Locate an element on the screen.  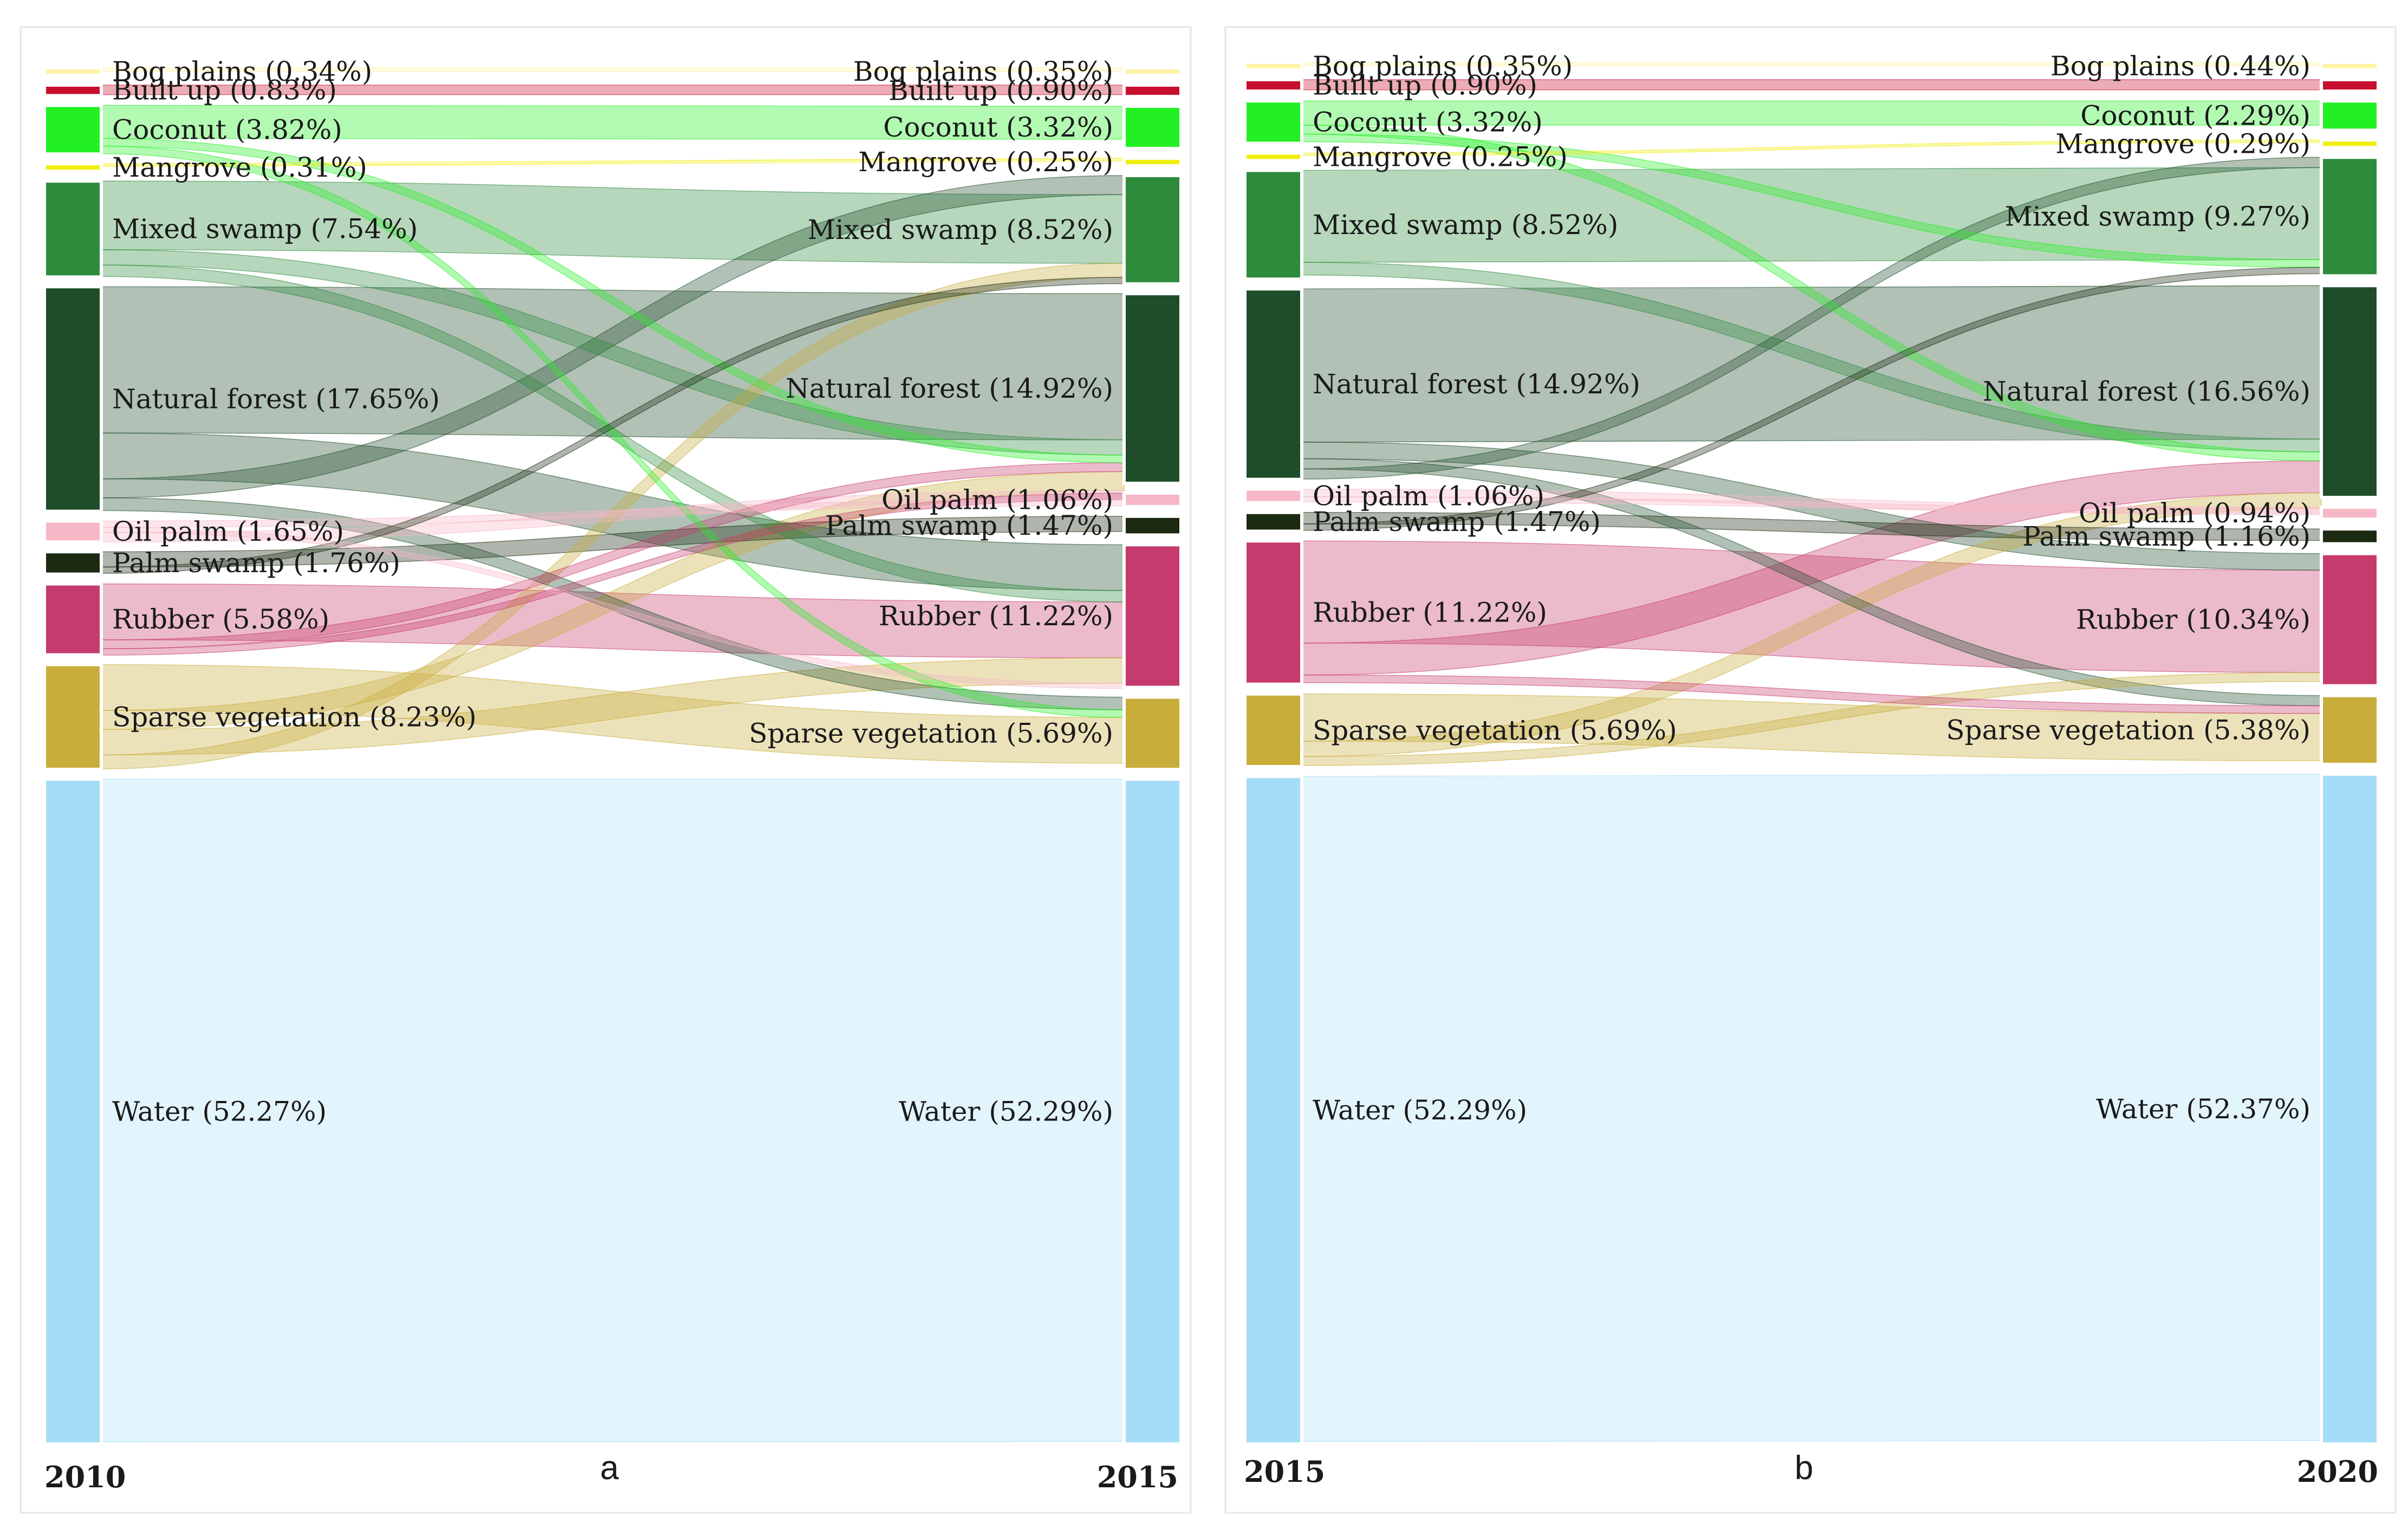
label-right-palm-swamp: Palm swamp (1.16%) is located at coordinates (2166, 536).